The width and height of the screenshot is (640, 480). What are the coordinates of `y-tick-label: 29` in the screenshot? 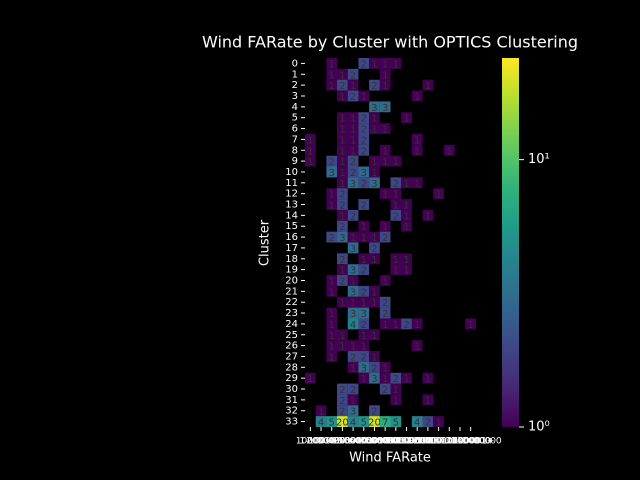 It's located at (291, 378).